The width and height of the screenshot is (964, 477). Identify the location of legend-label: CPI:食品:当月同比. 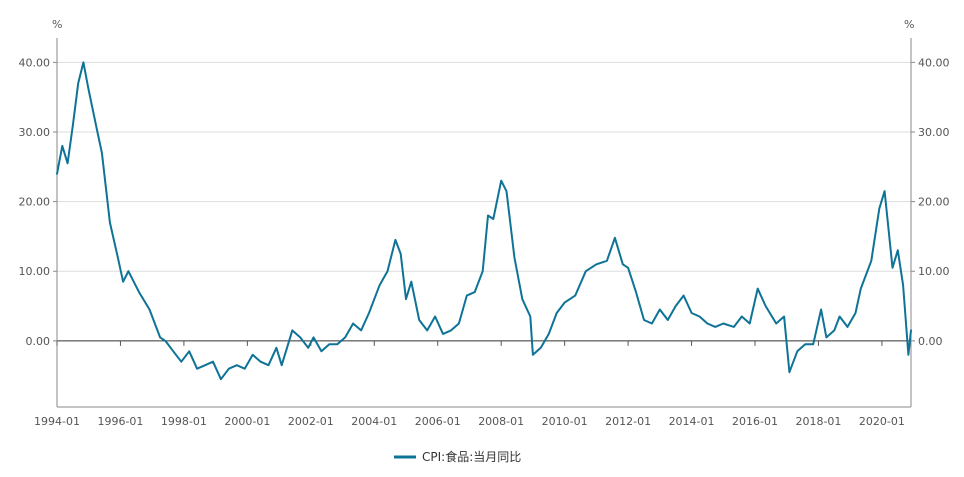
(471, 456).